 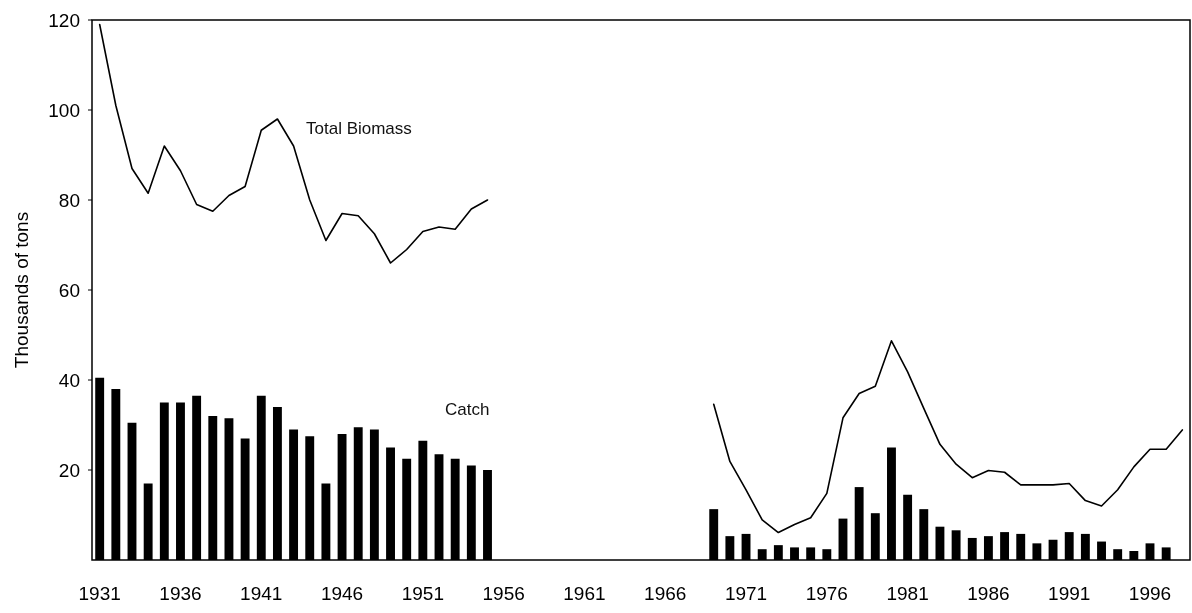 I want to click on y-tick-label: 20, so click(x=69, y=470).